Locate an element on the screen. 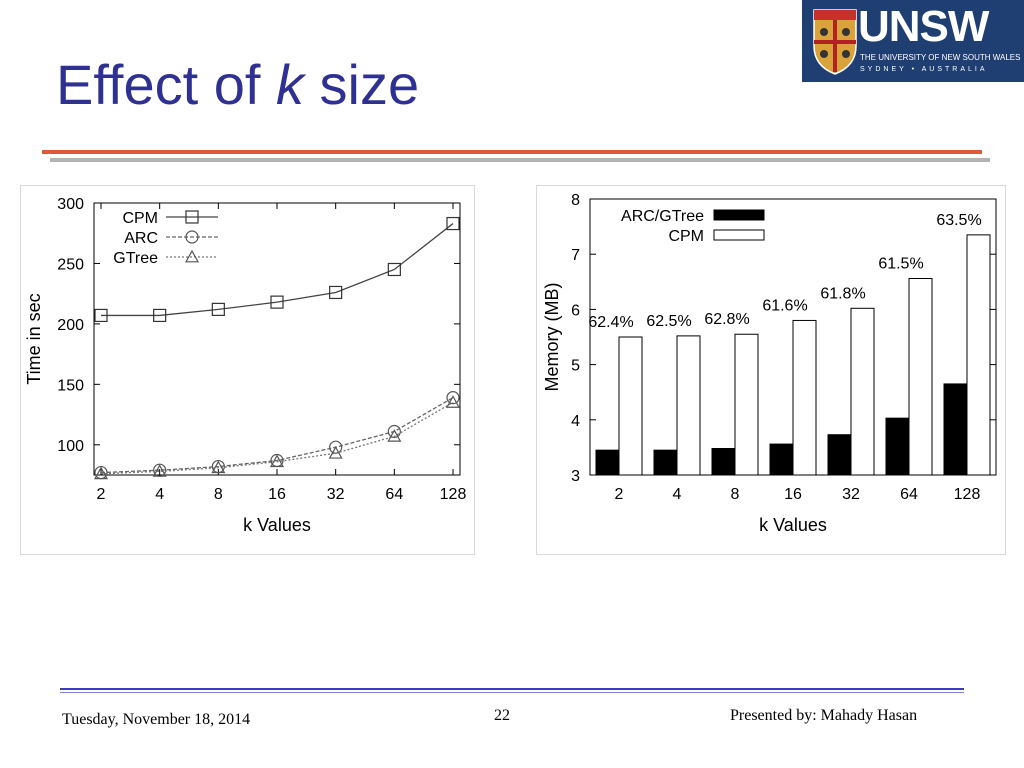 This screenshot has width=1024, height=768. legend-marker-arc is located at coordinates (192, 237).